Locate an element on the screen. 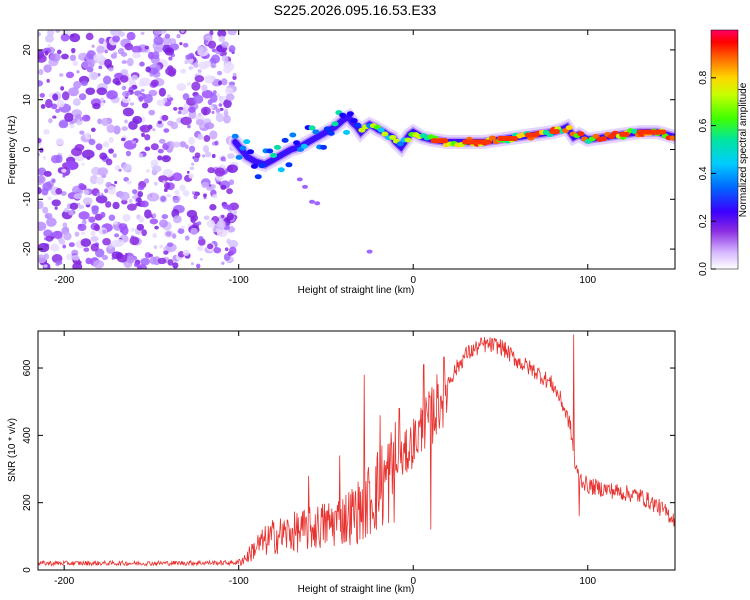 This screenshot has height=600, width=750. y-tick-label: -10 is located at coordinates (27, 199).